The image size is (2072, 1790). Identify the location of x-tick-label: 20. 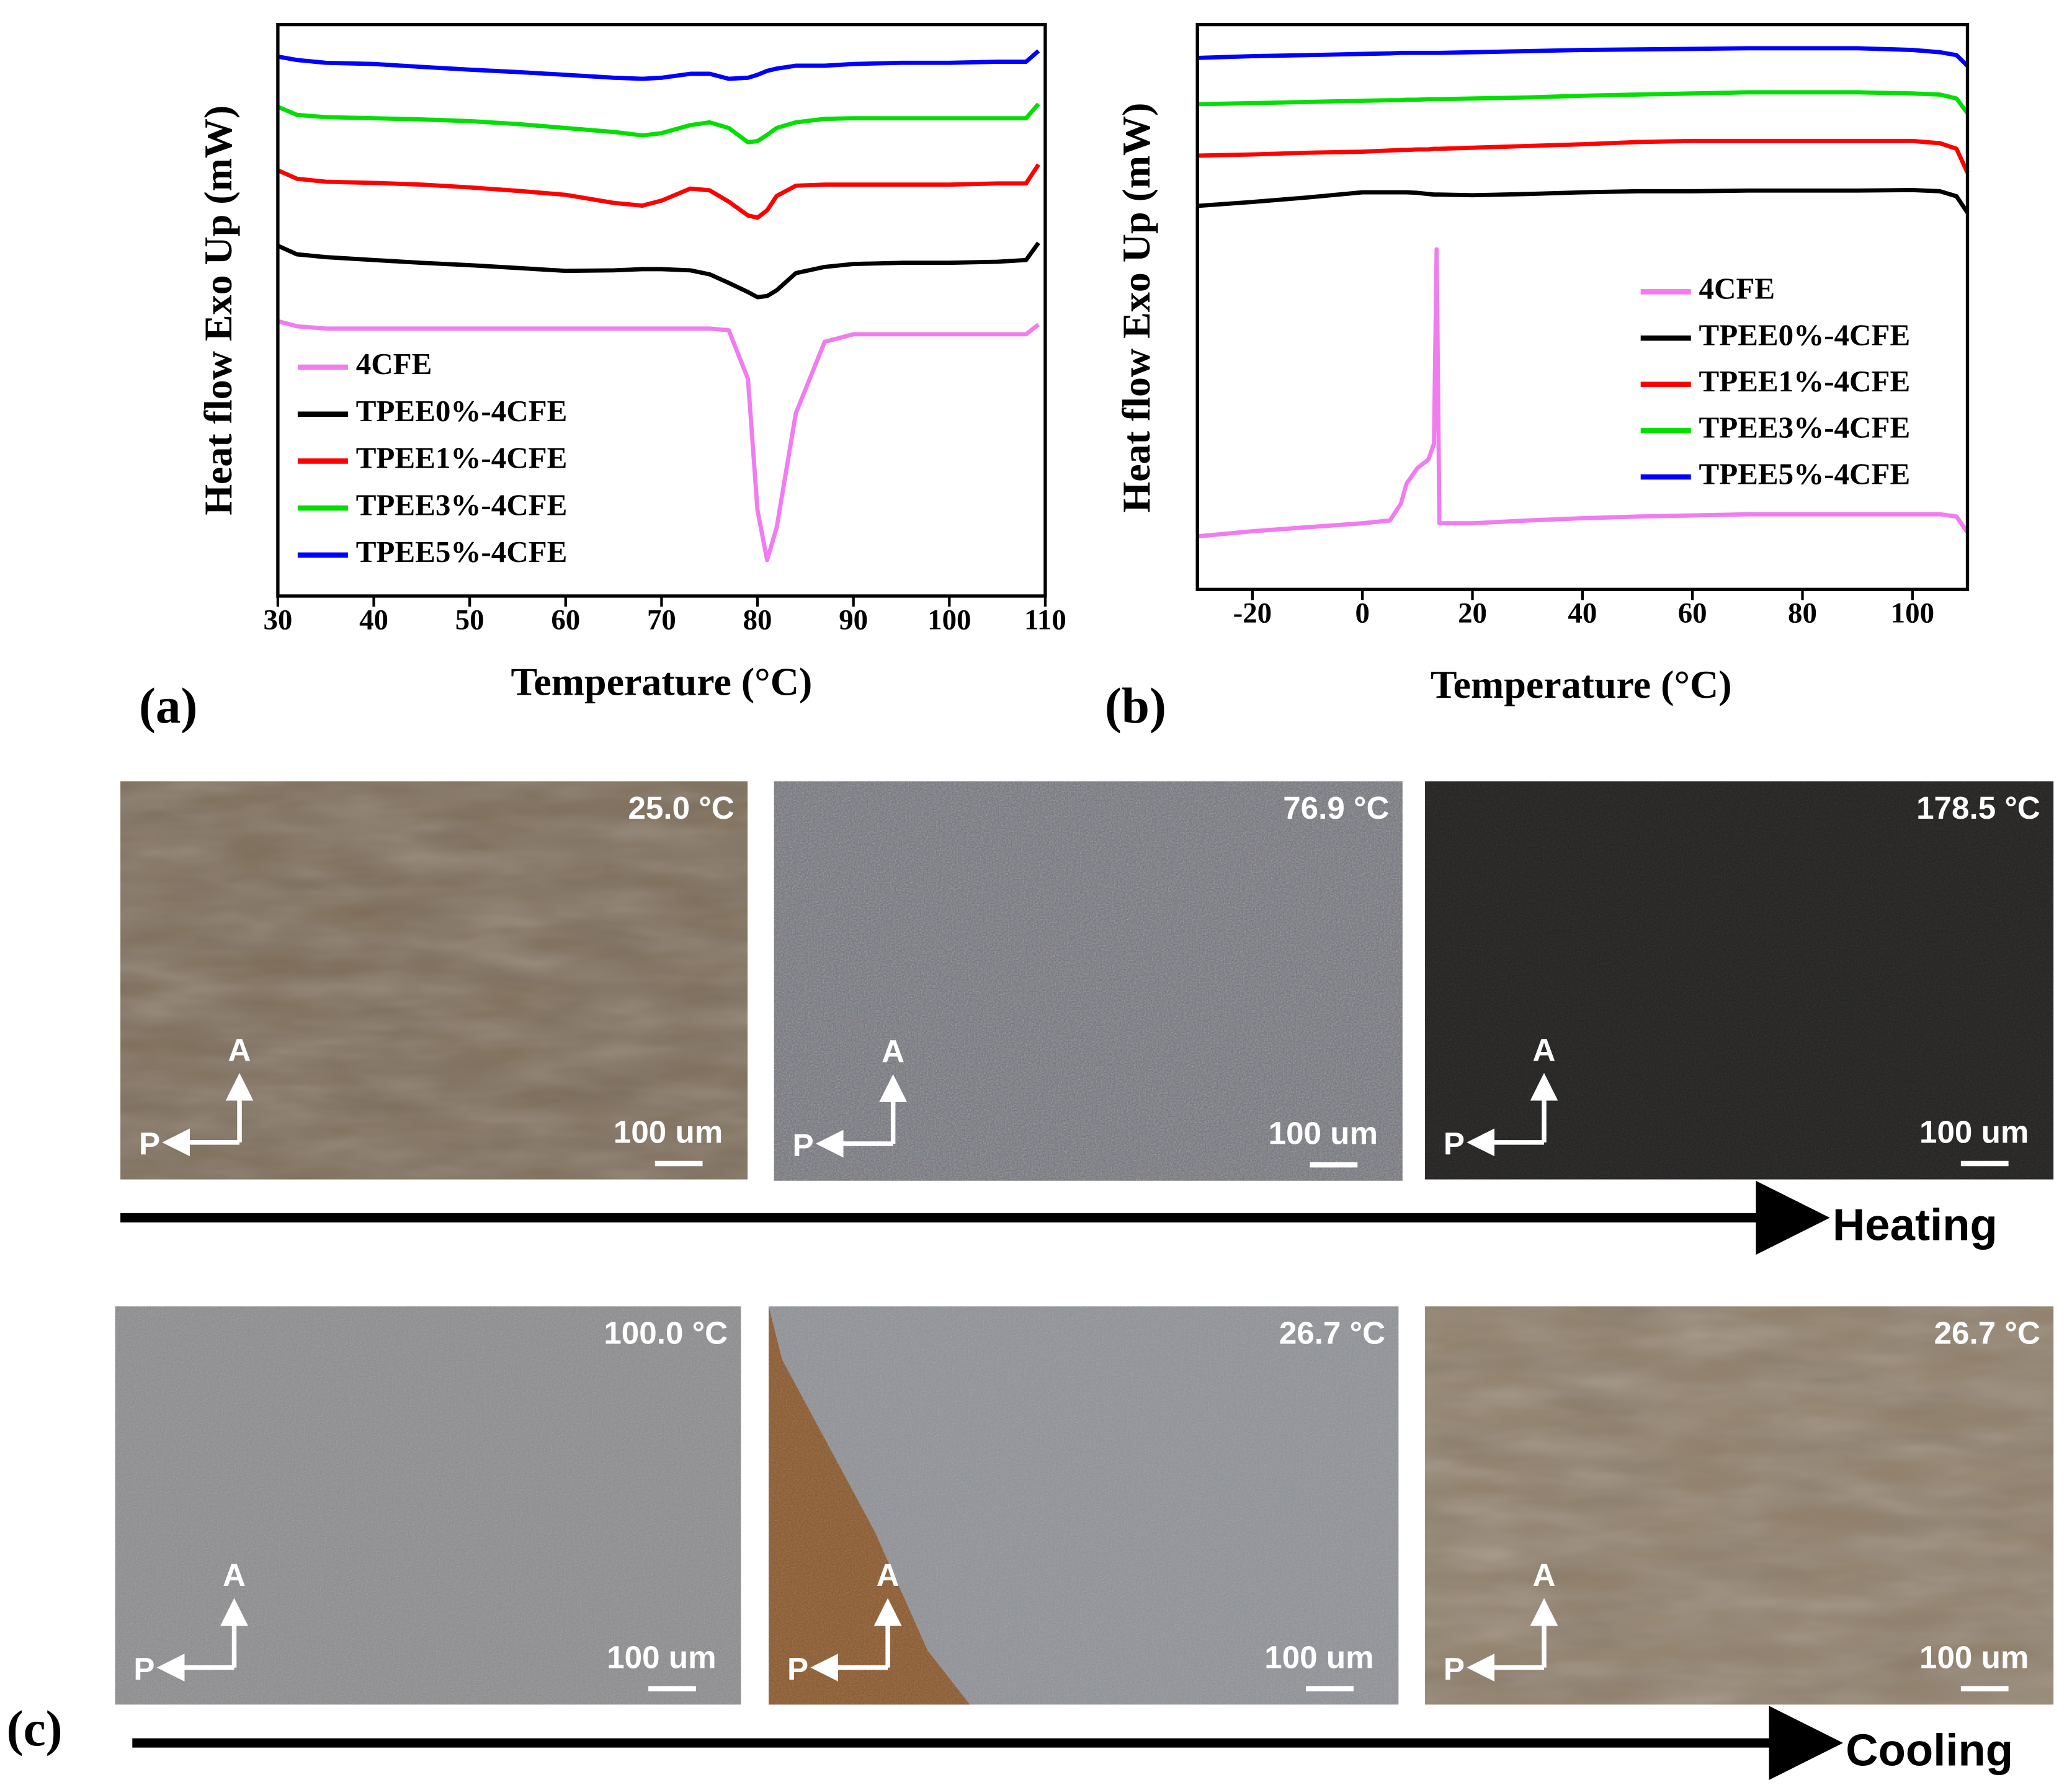
(1472, 613).